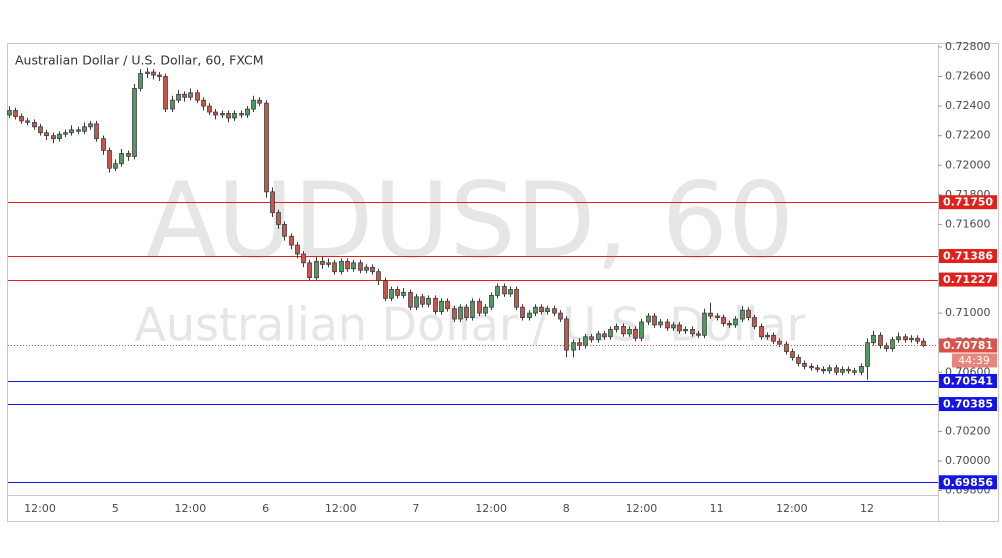 The width and height of the screenshot is (1002, 558). Describe the element at coordinates (968, 76) in the screenshot. I see `y-tick-label: 0.72600` at that location.